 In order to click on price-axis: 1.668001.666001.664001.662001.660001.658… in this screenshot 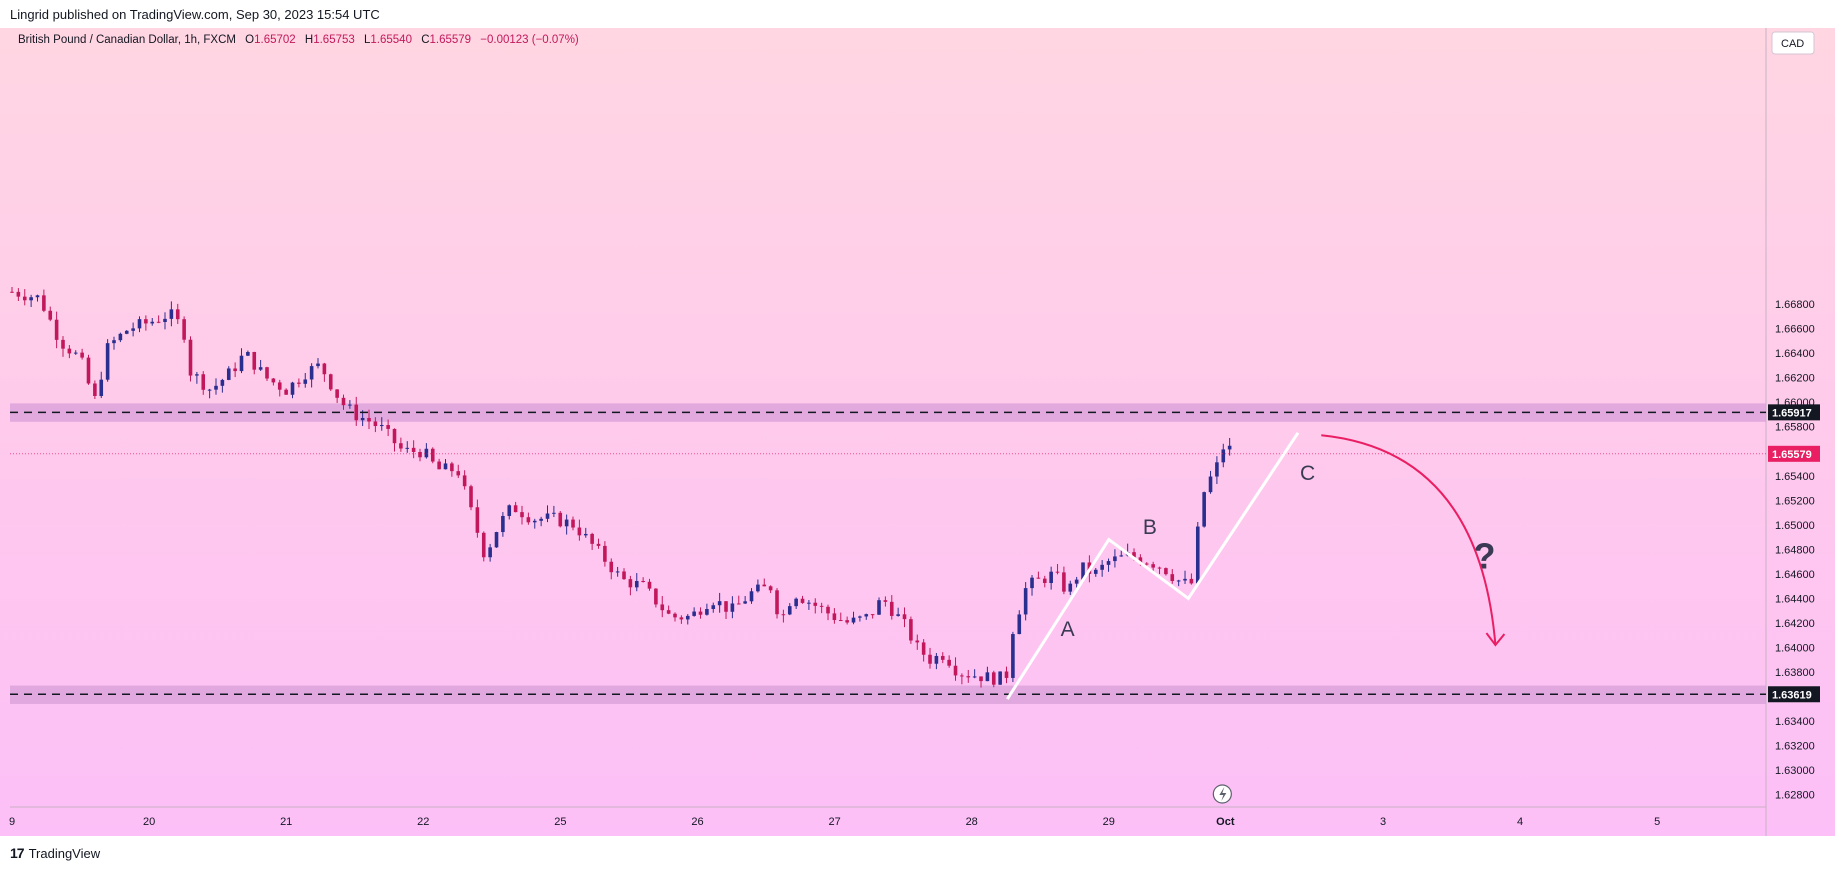, I will do `click(1795, 550)`.